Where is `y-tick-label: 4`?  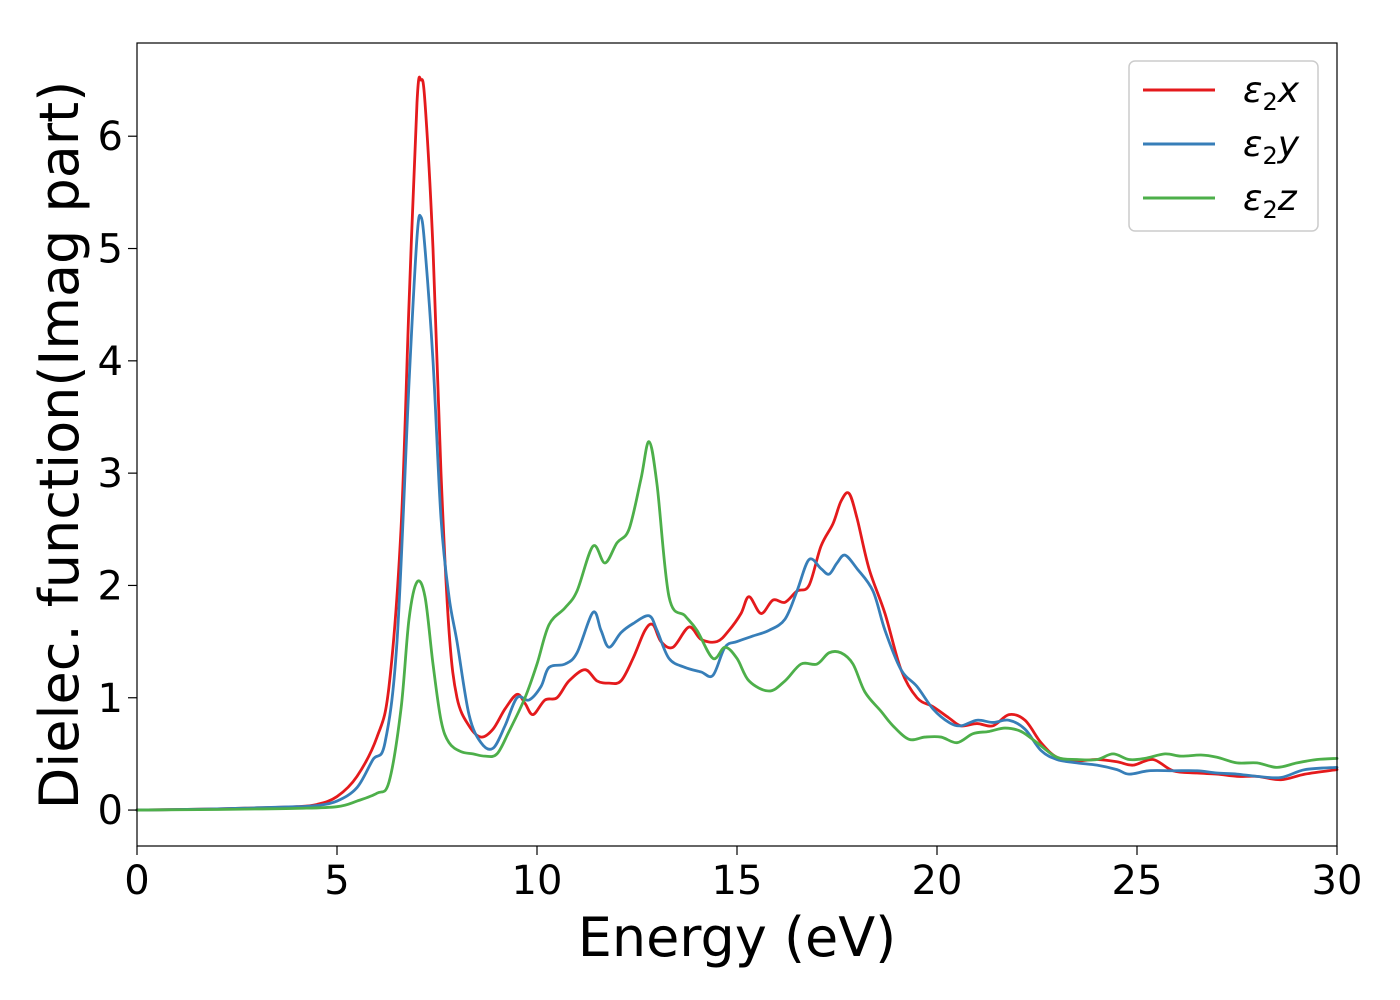
y-tick-label: 4 is located at coordinates (110, 362).